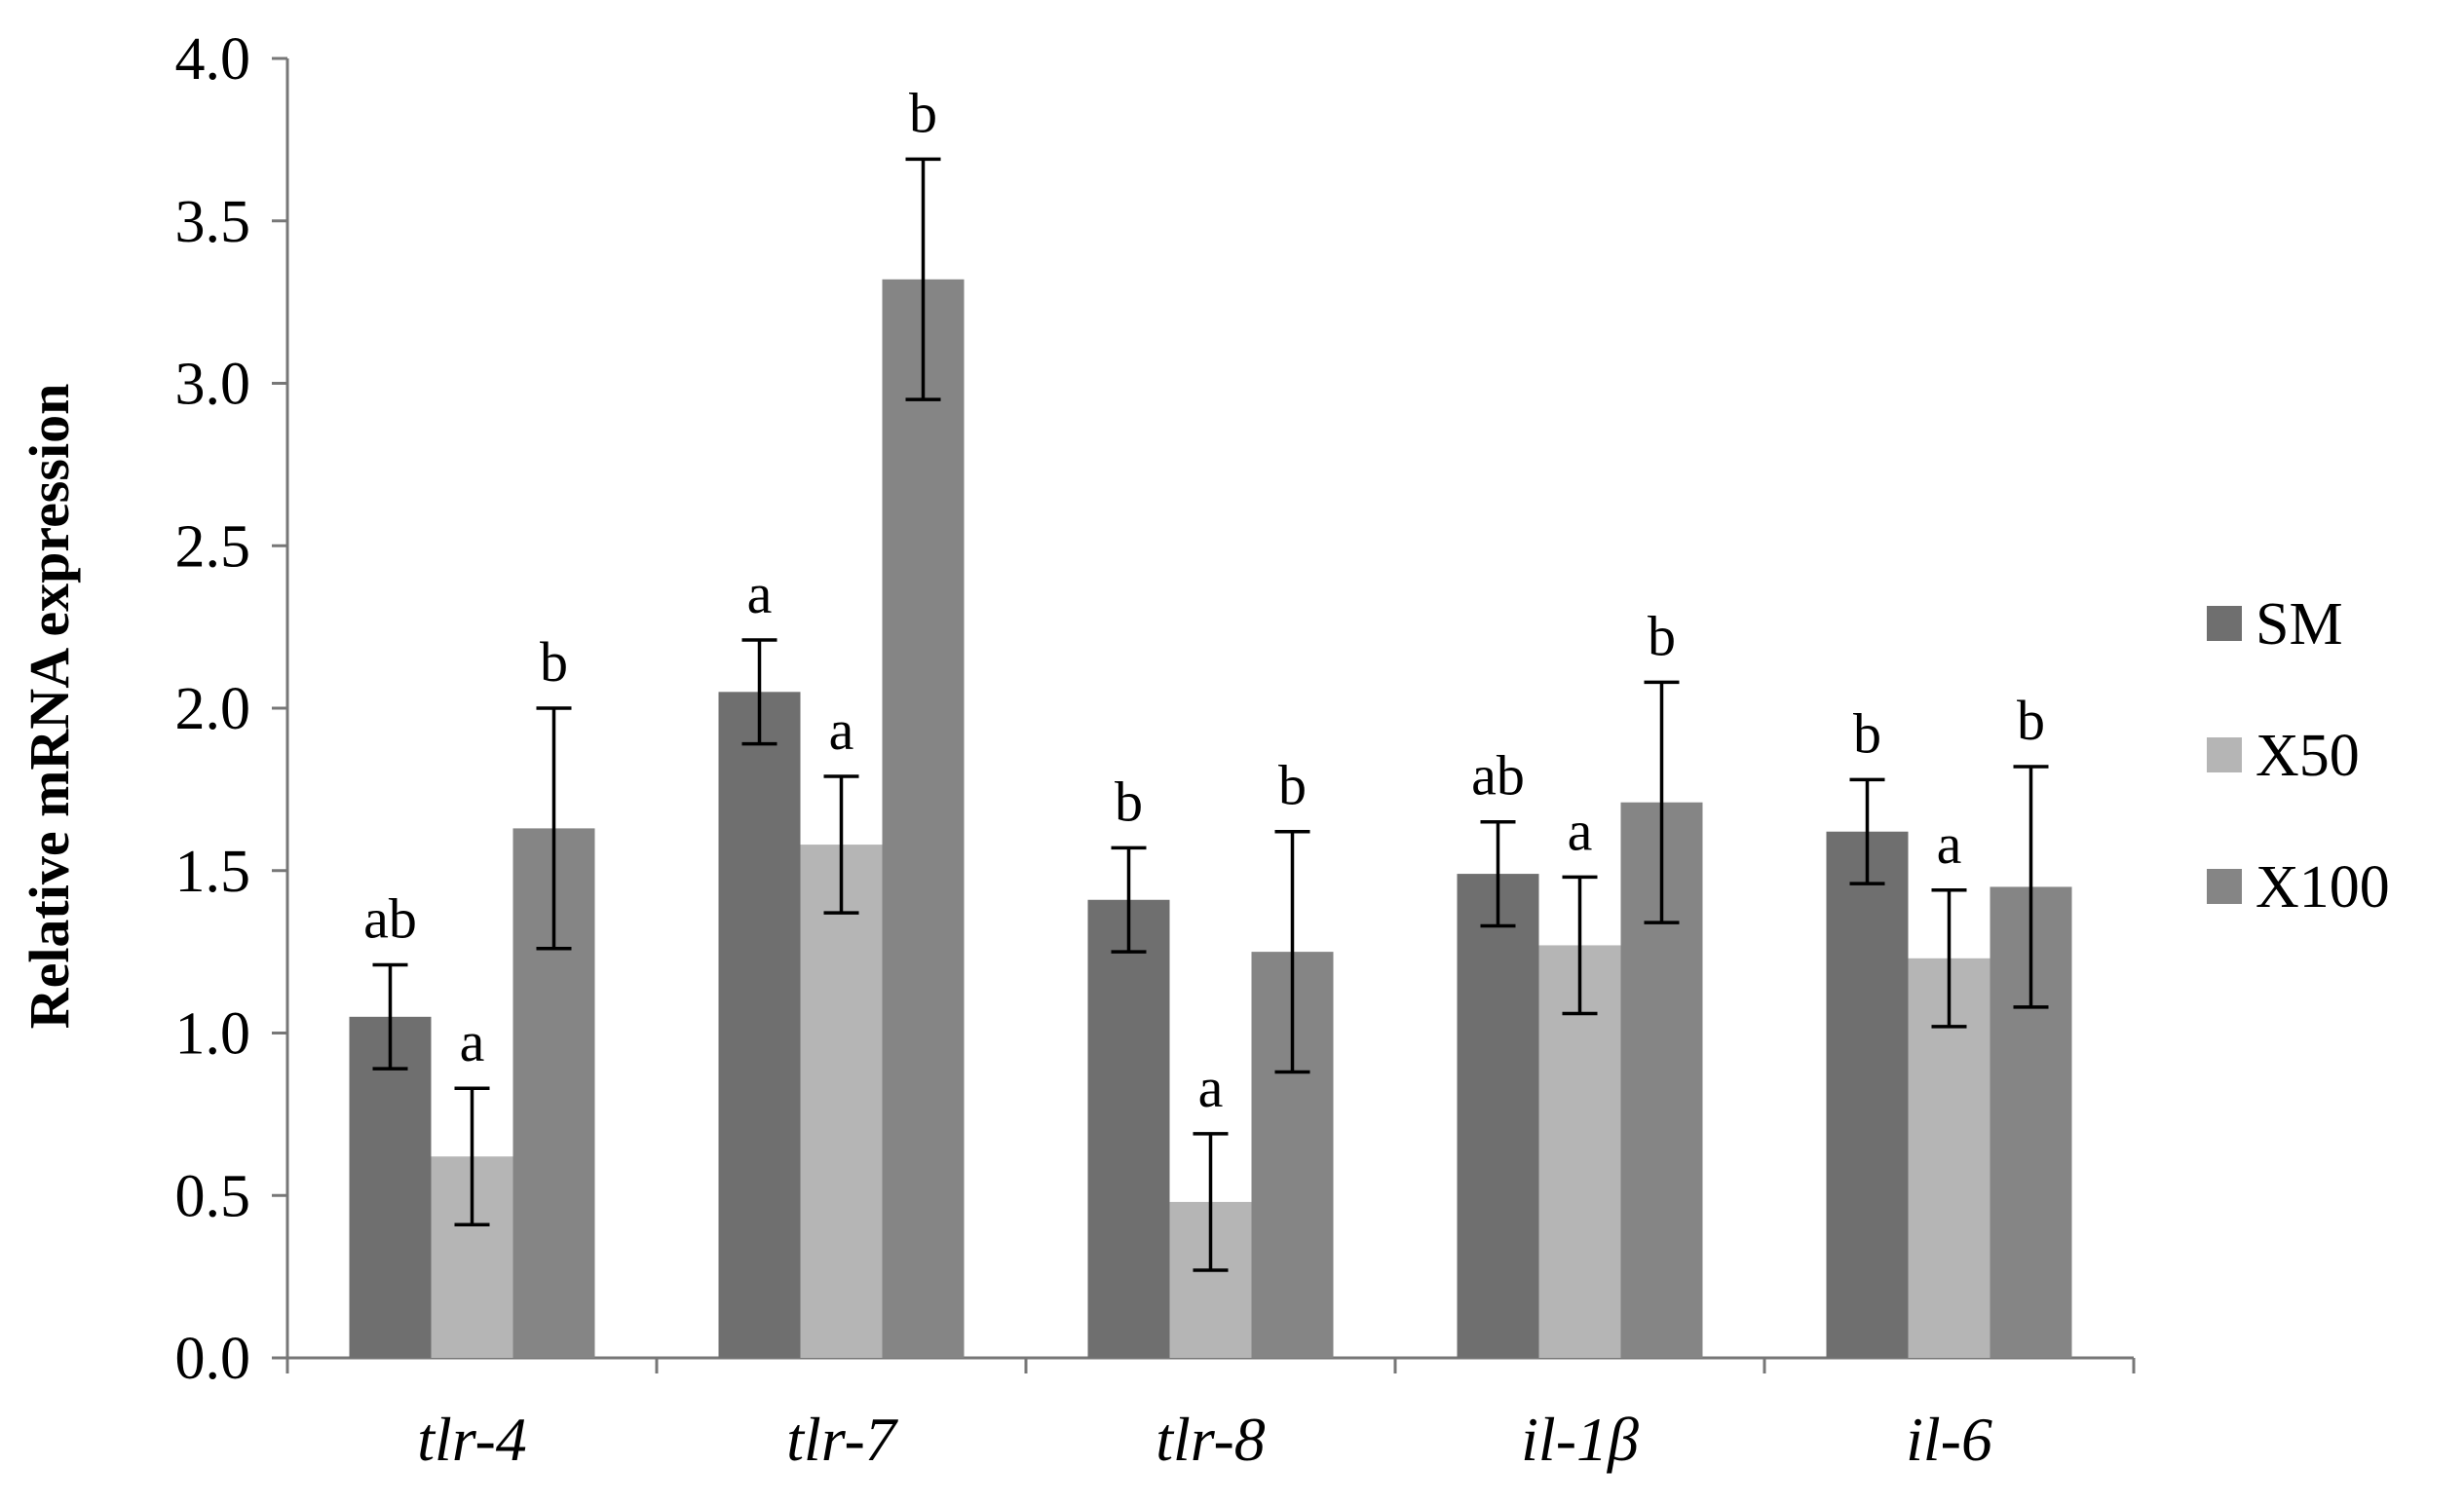  I want to click on x-tick-label: il-6, so click(1949, 1439).